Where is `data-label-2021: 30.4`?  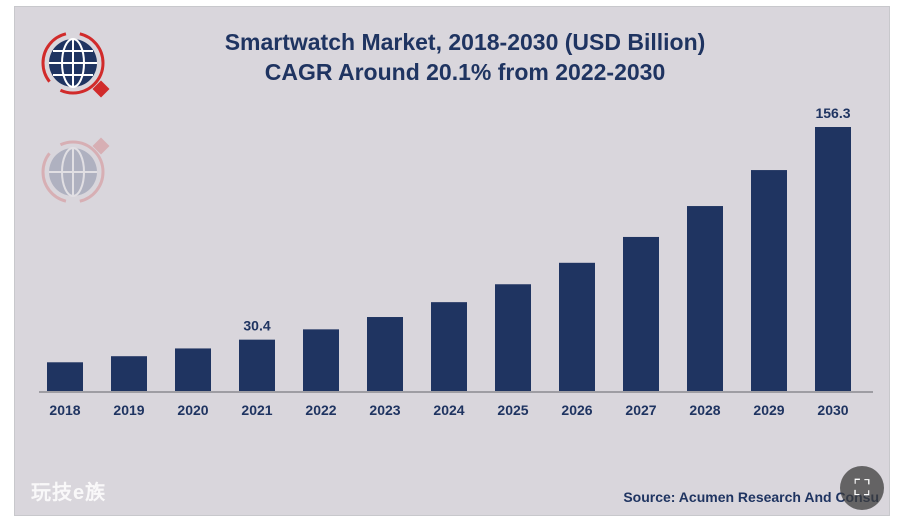
data-label-2021: 30.4 is located at coordinates (256, 326).